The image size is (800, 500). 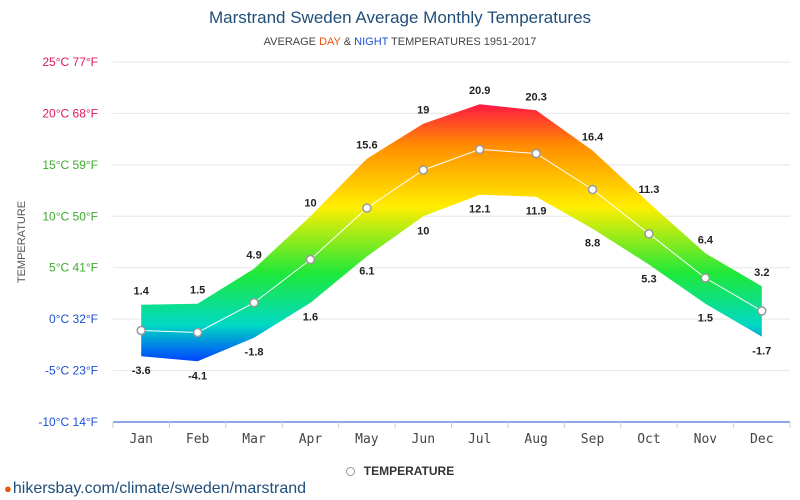 I want to click on night-value-label: 8.8, so click(x=592, y=244).